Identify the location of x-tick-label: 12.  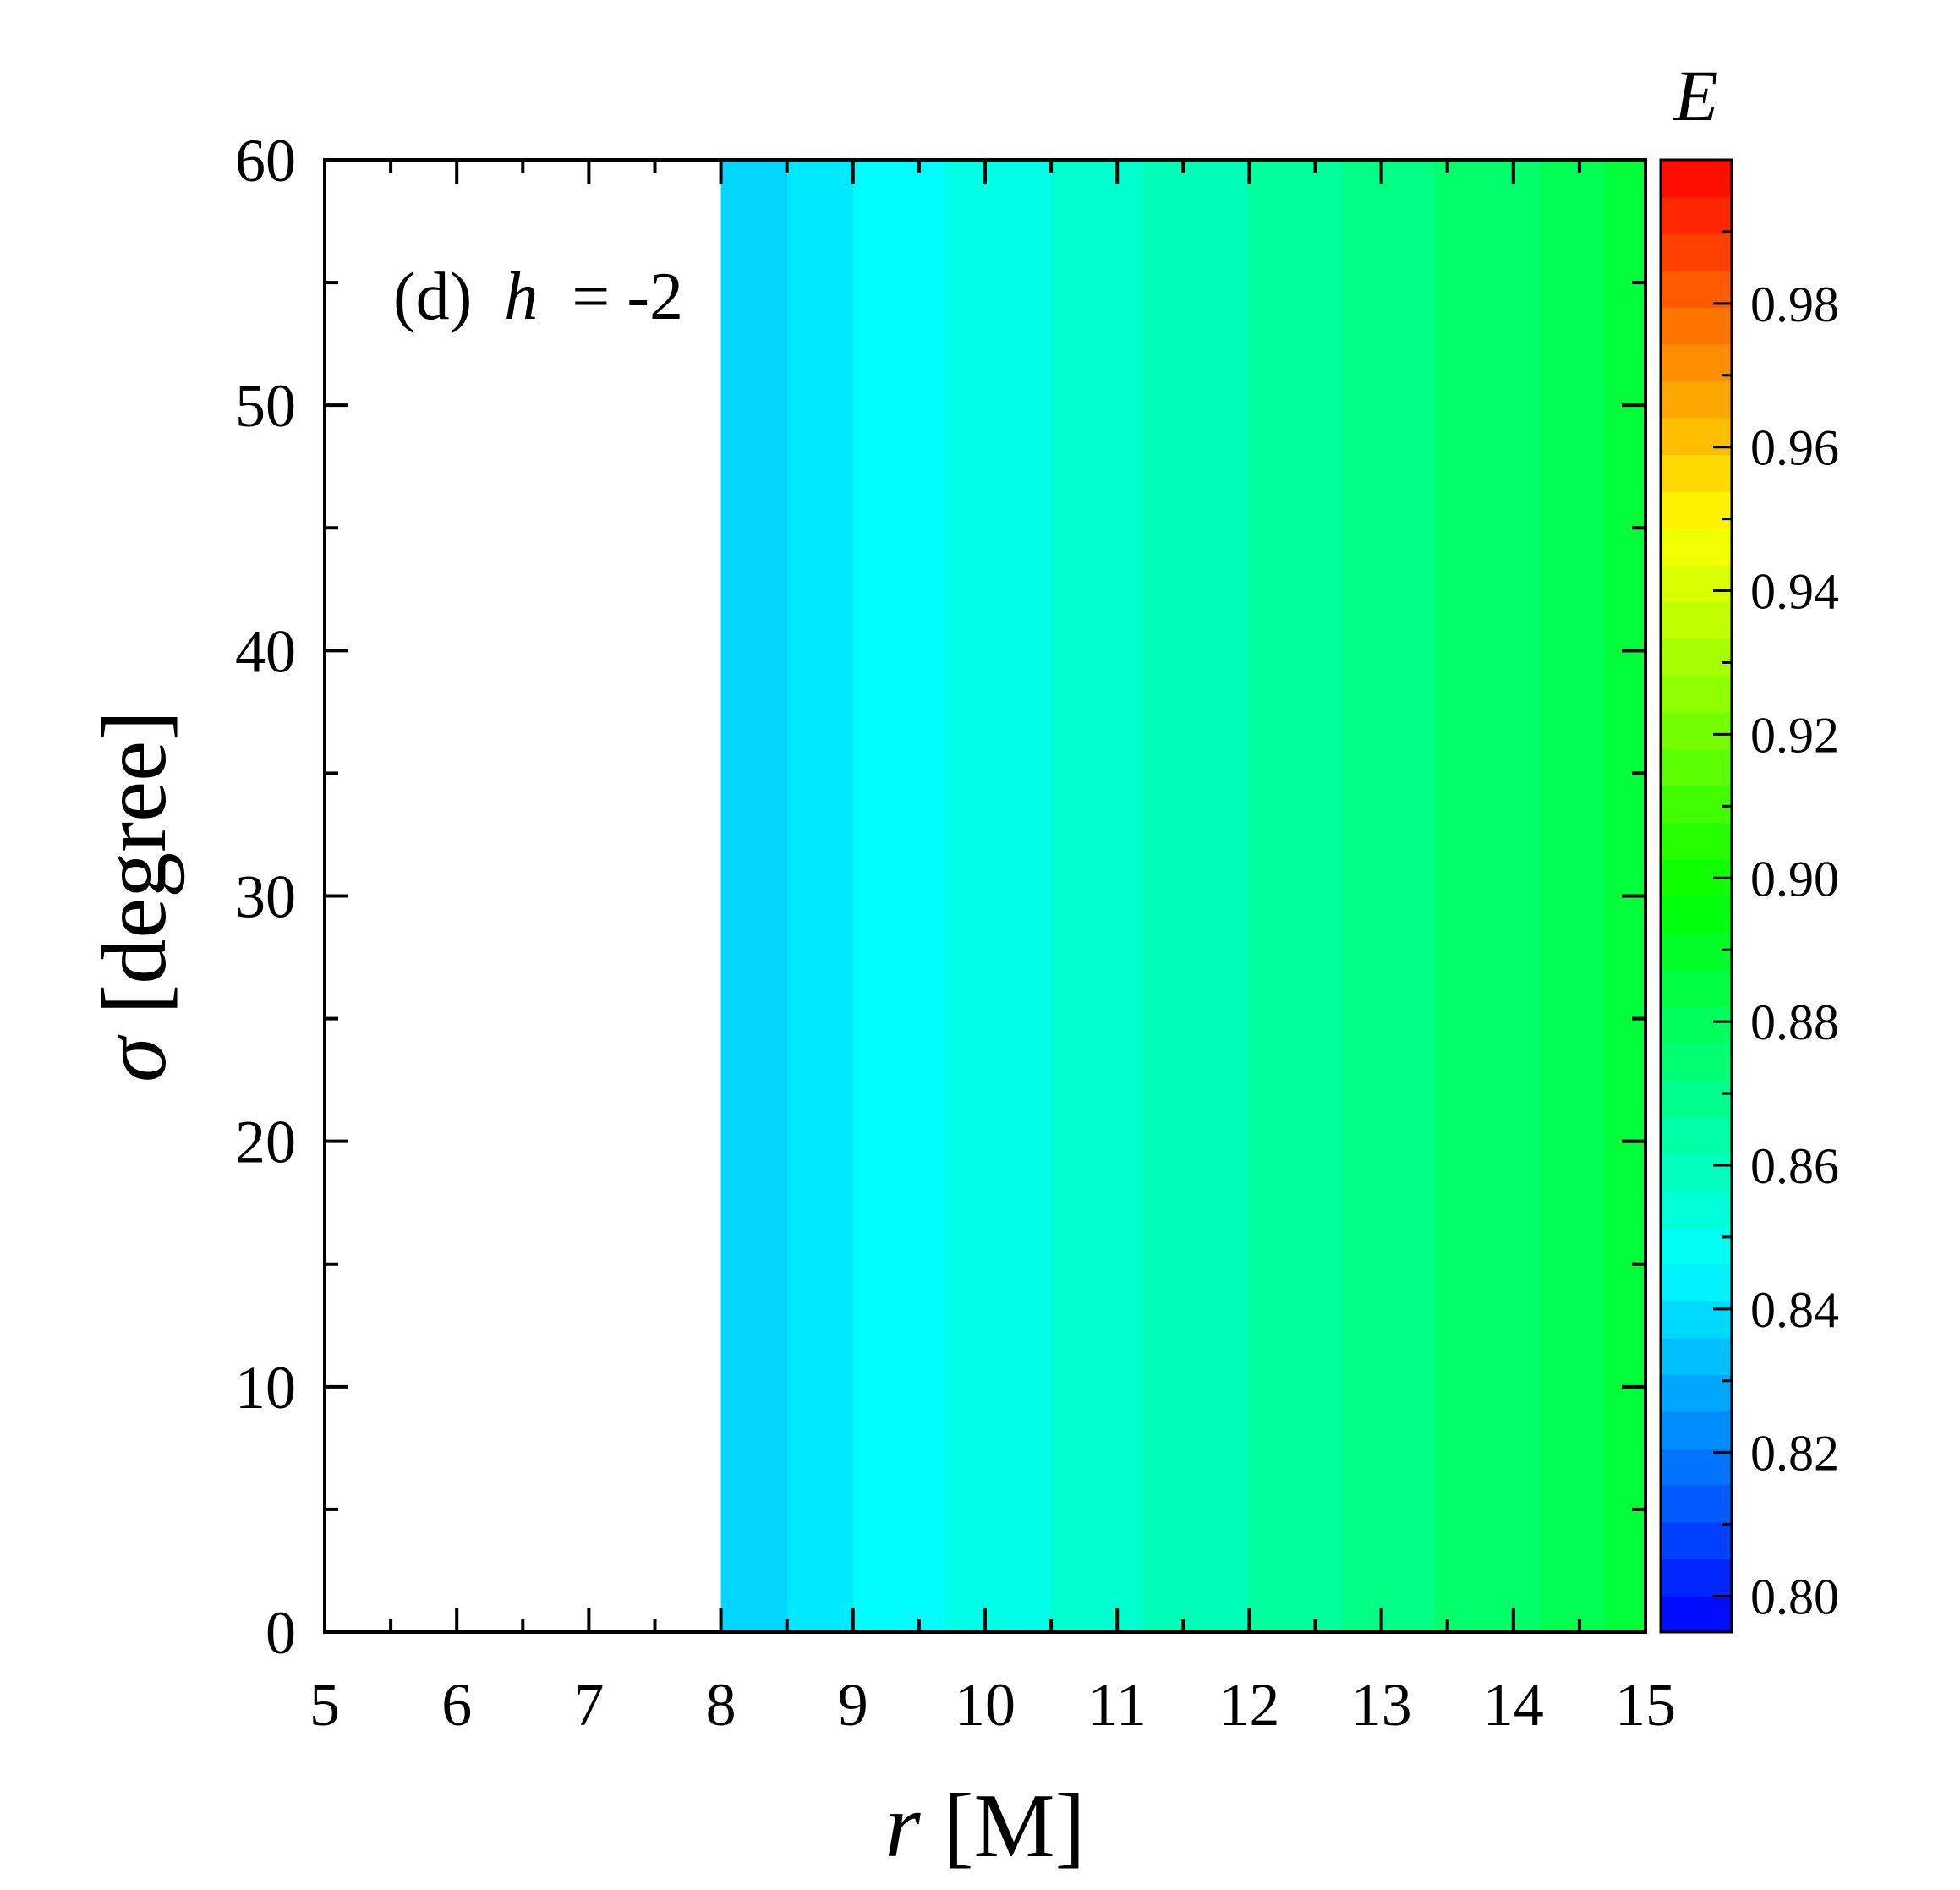
(1248, 1705).